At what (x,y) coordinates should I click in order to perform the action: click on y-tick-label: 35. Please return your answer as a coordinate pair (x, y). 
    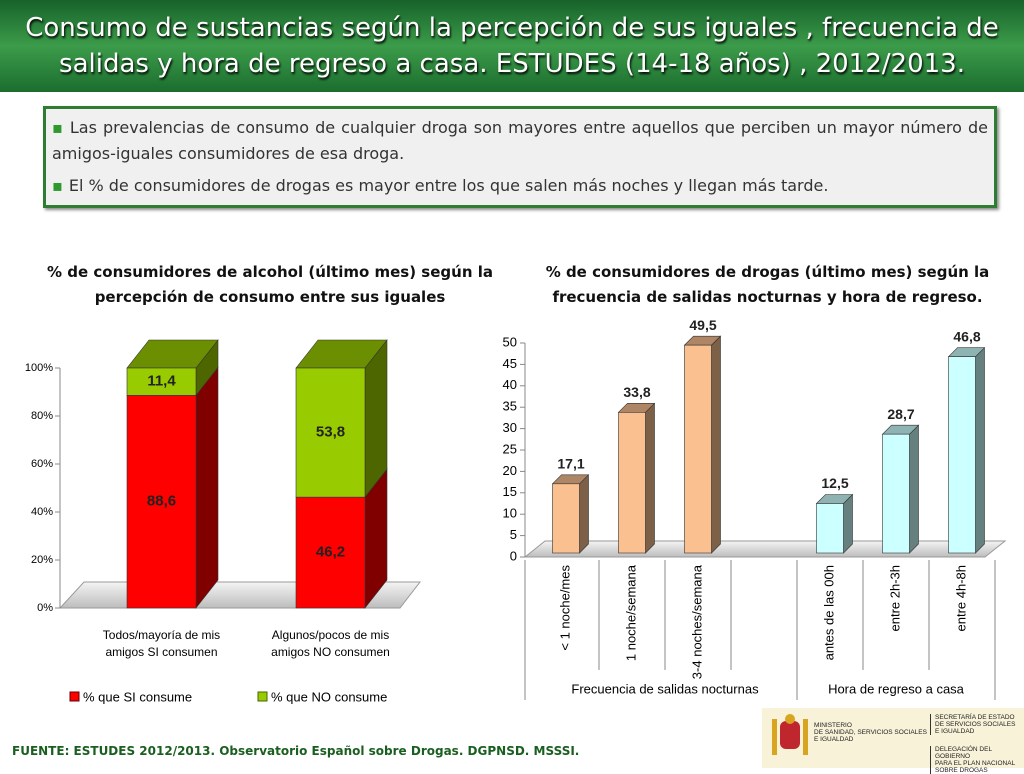
    Looking at the image, I should click on (510, 406).